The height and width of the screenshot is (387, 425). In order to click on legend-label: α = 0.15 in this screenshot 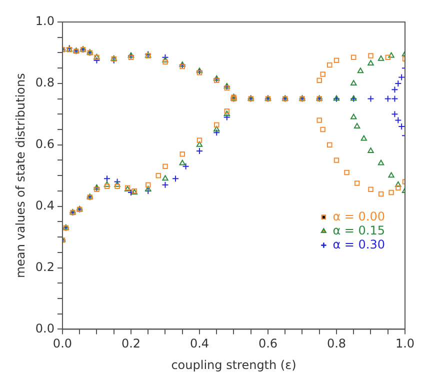, I will do `click(358, 230)`.